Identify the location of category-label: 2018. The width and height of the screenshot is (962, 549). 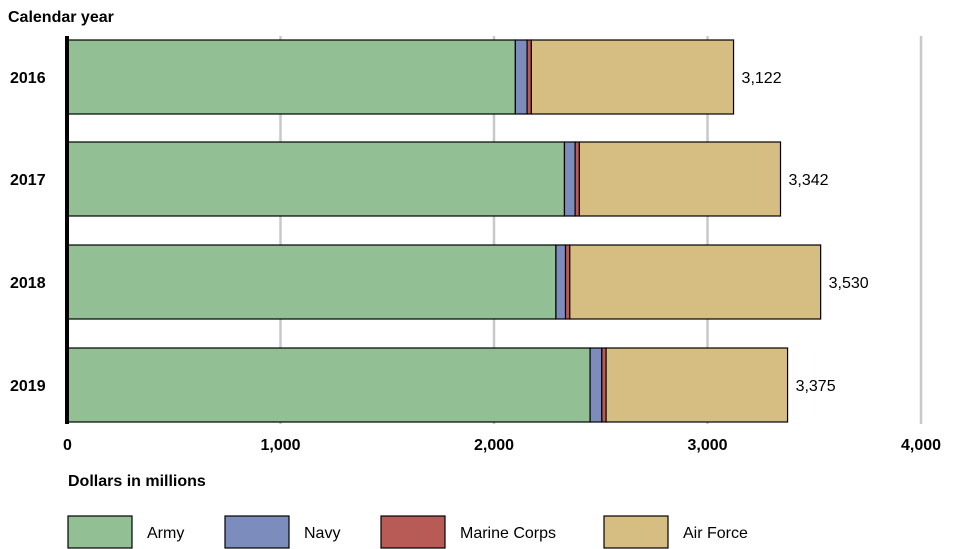
(28, 283).